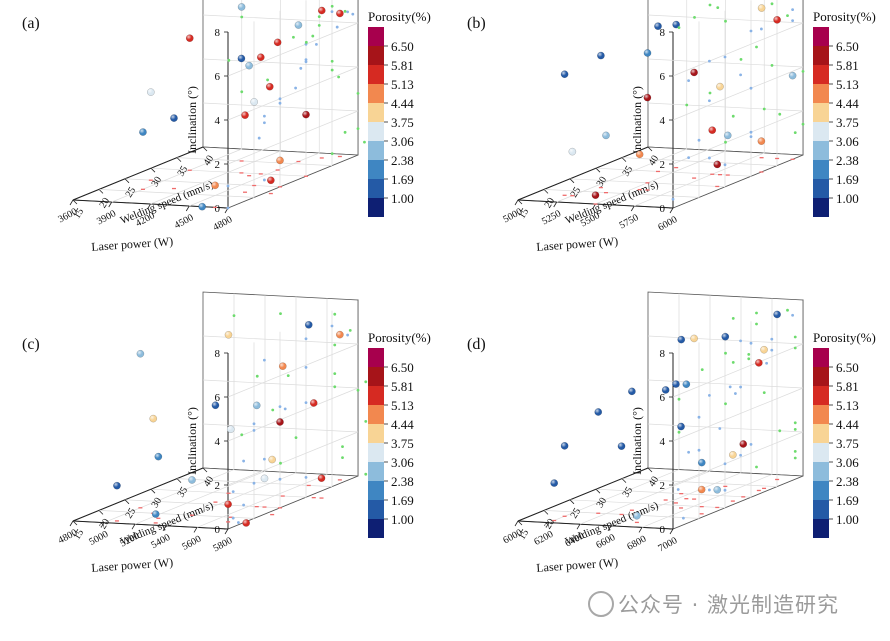 The image size is (890, 641). I want to click on y-tick-label: 35, so click(628, 171).